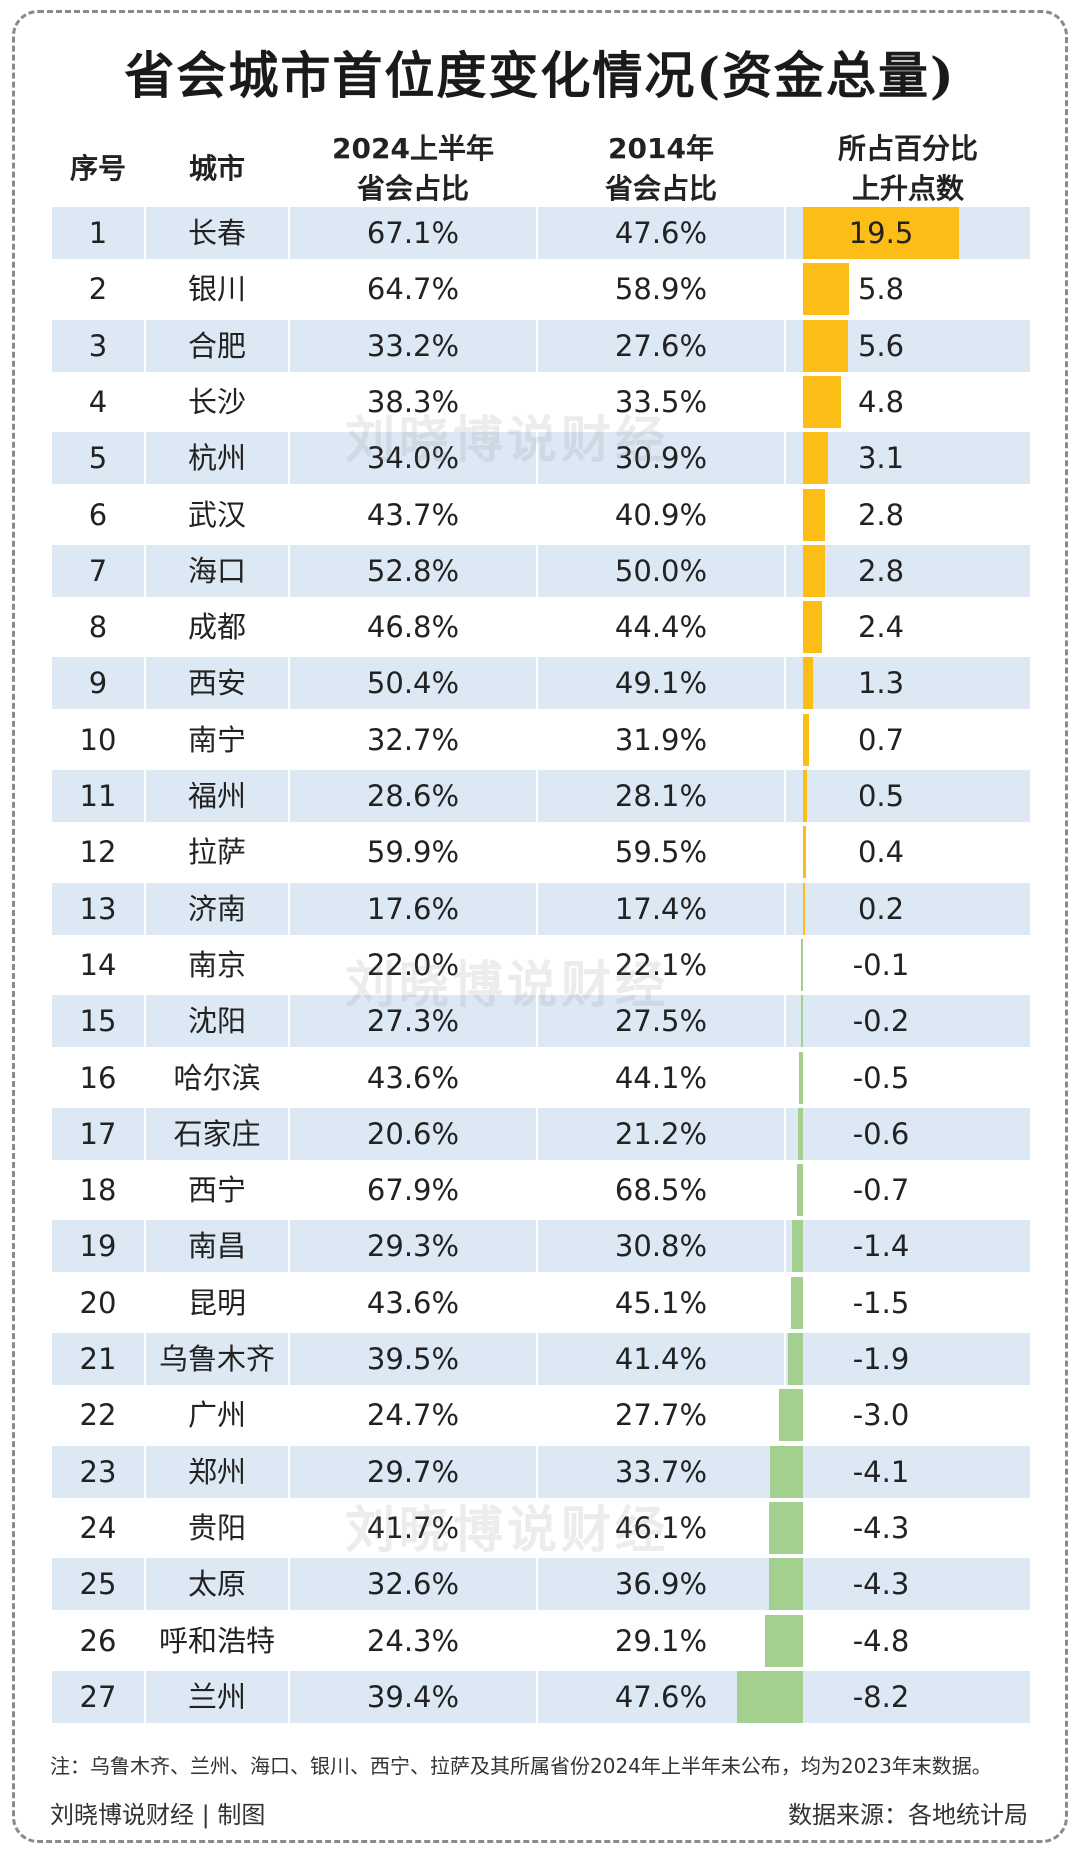  What do you see at coordinates (908, 345) in the screenshot?
I see `cell-change: 5.6` at bounding box center [908, 345].